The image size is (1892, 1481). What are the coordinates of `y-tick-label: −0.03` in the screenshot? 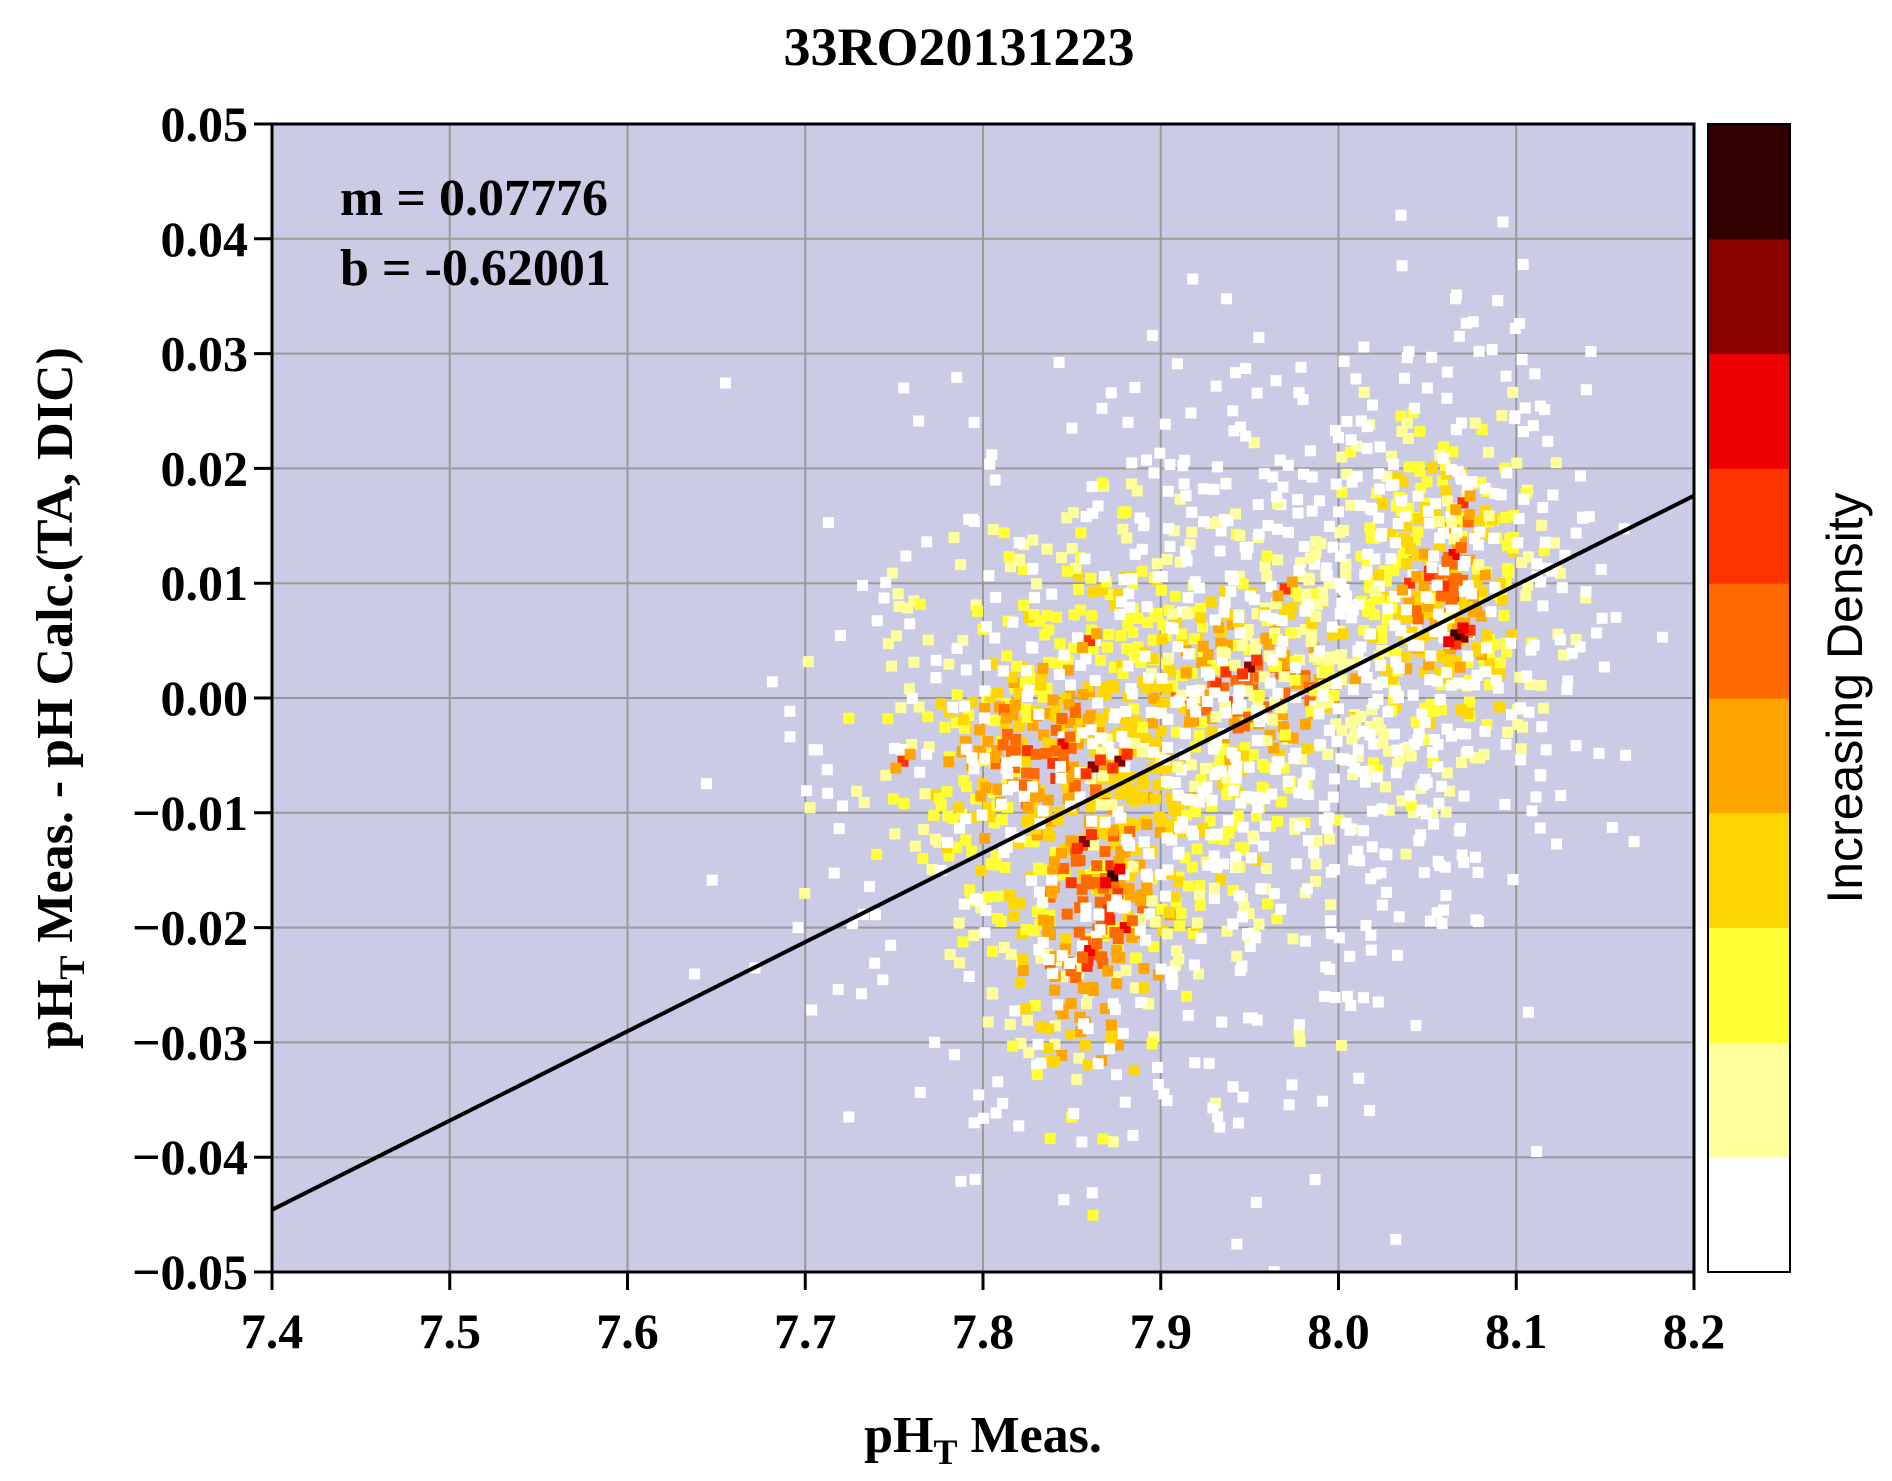 It's located at (190, 1042).